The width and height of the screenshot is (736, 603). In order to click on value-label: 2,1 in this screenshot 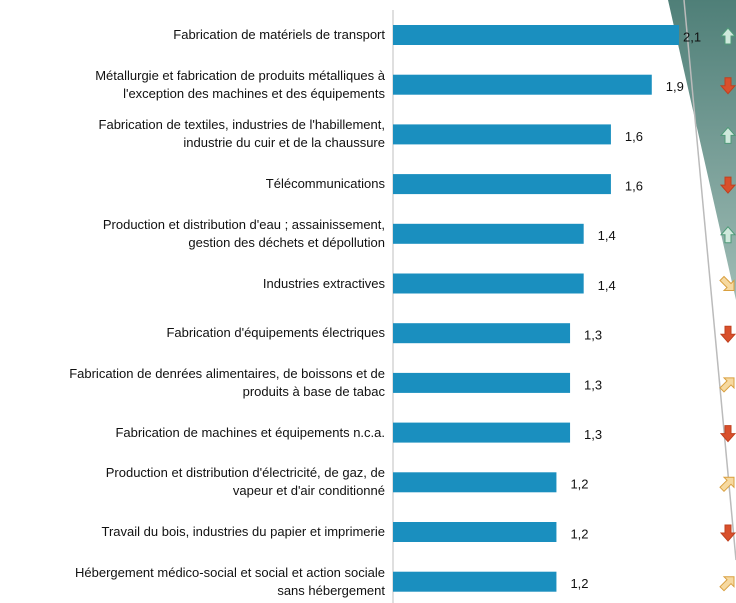, I will do `click(692, 36)`.